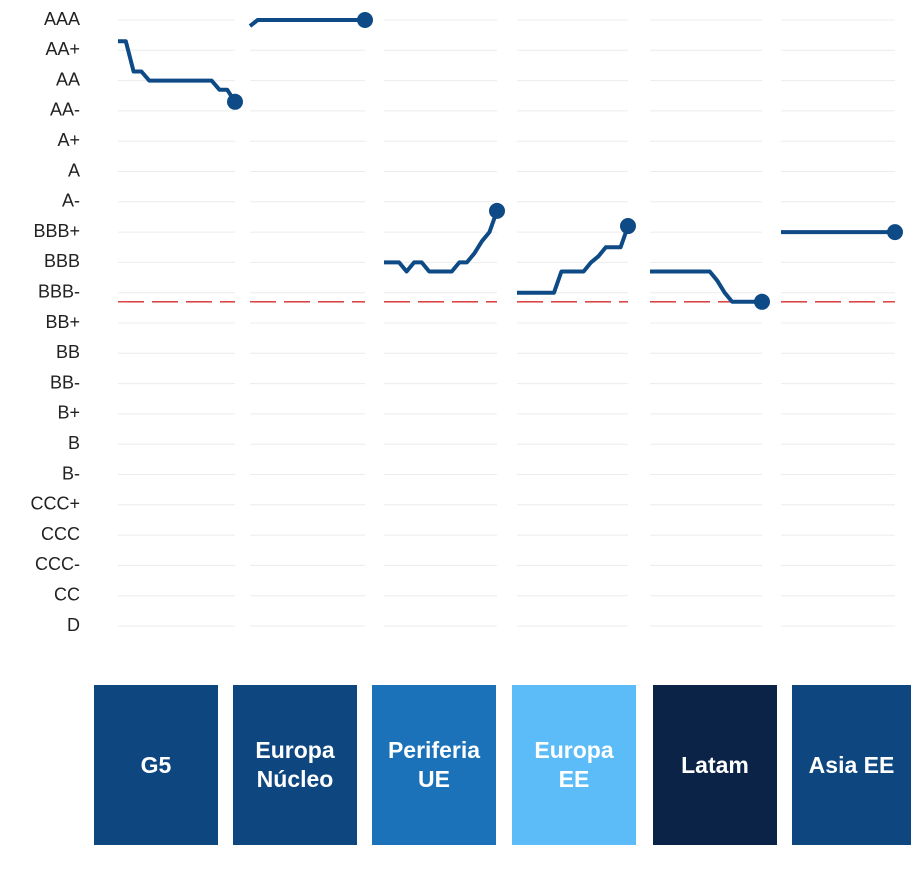  What do you see at coordinates (156, 765) in the screenshot?
I see `group-label: G5` at bounding box center [156, 765].